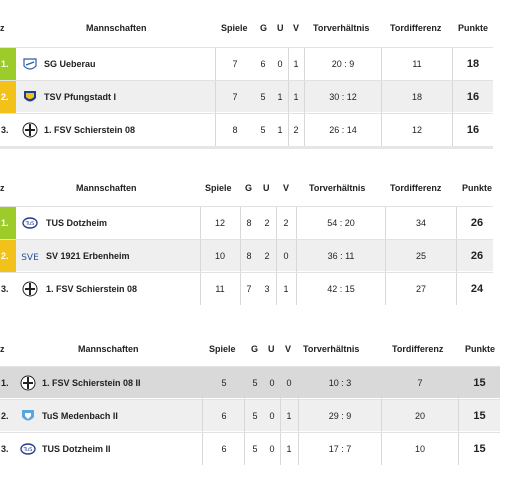 The image size is (506, 502). What do you see at coordinates (419, 449) in the screenshot?
I see `diff-cell: 10` at bounding box center [419, 449].